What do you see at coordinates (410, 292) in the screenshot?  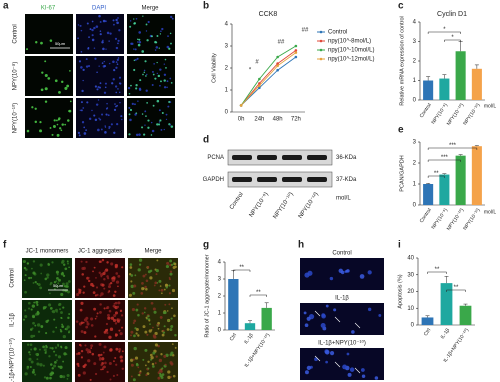 I see `y-tick-label: 20` at bounding box center [410, 292].